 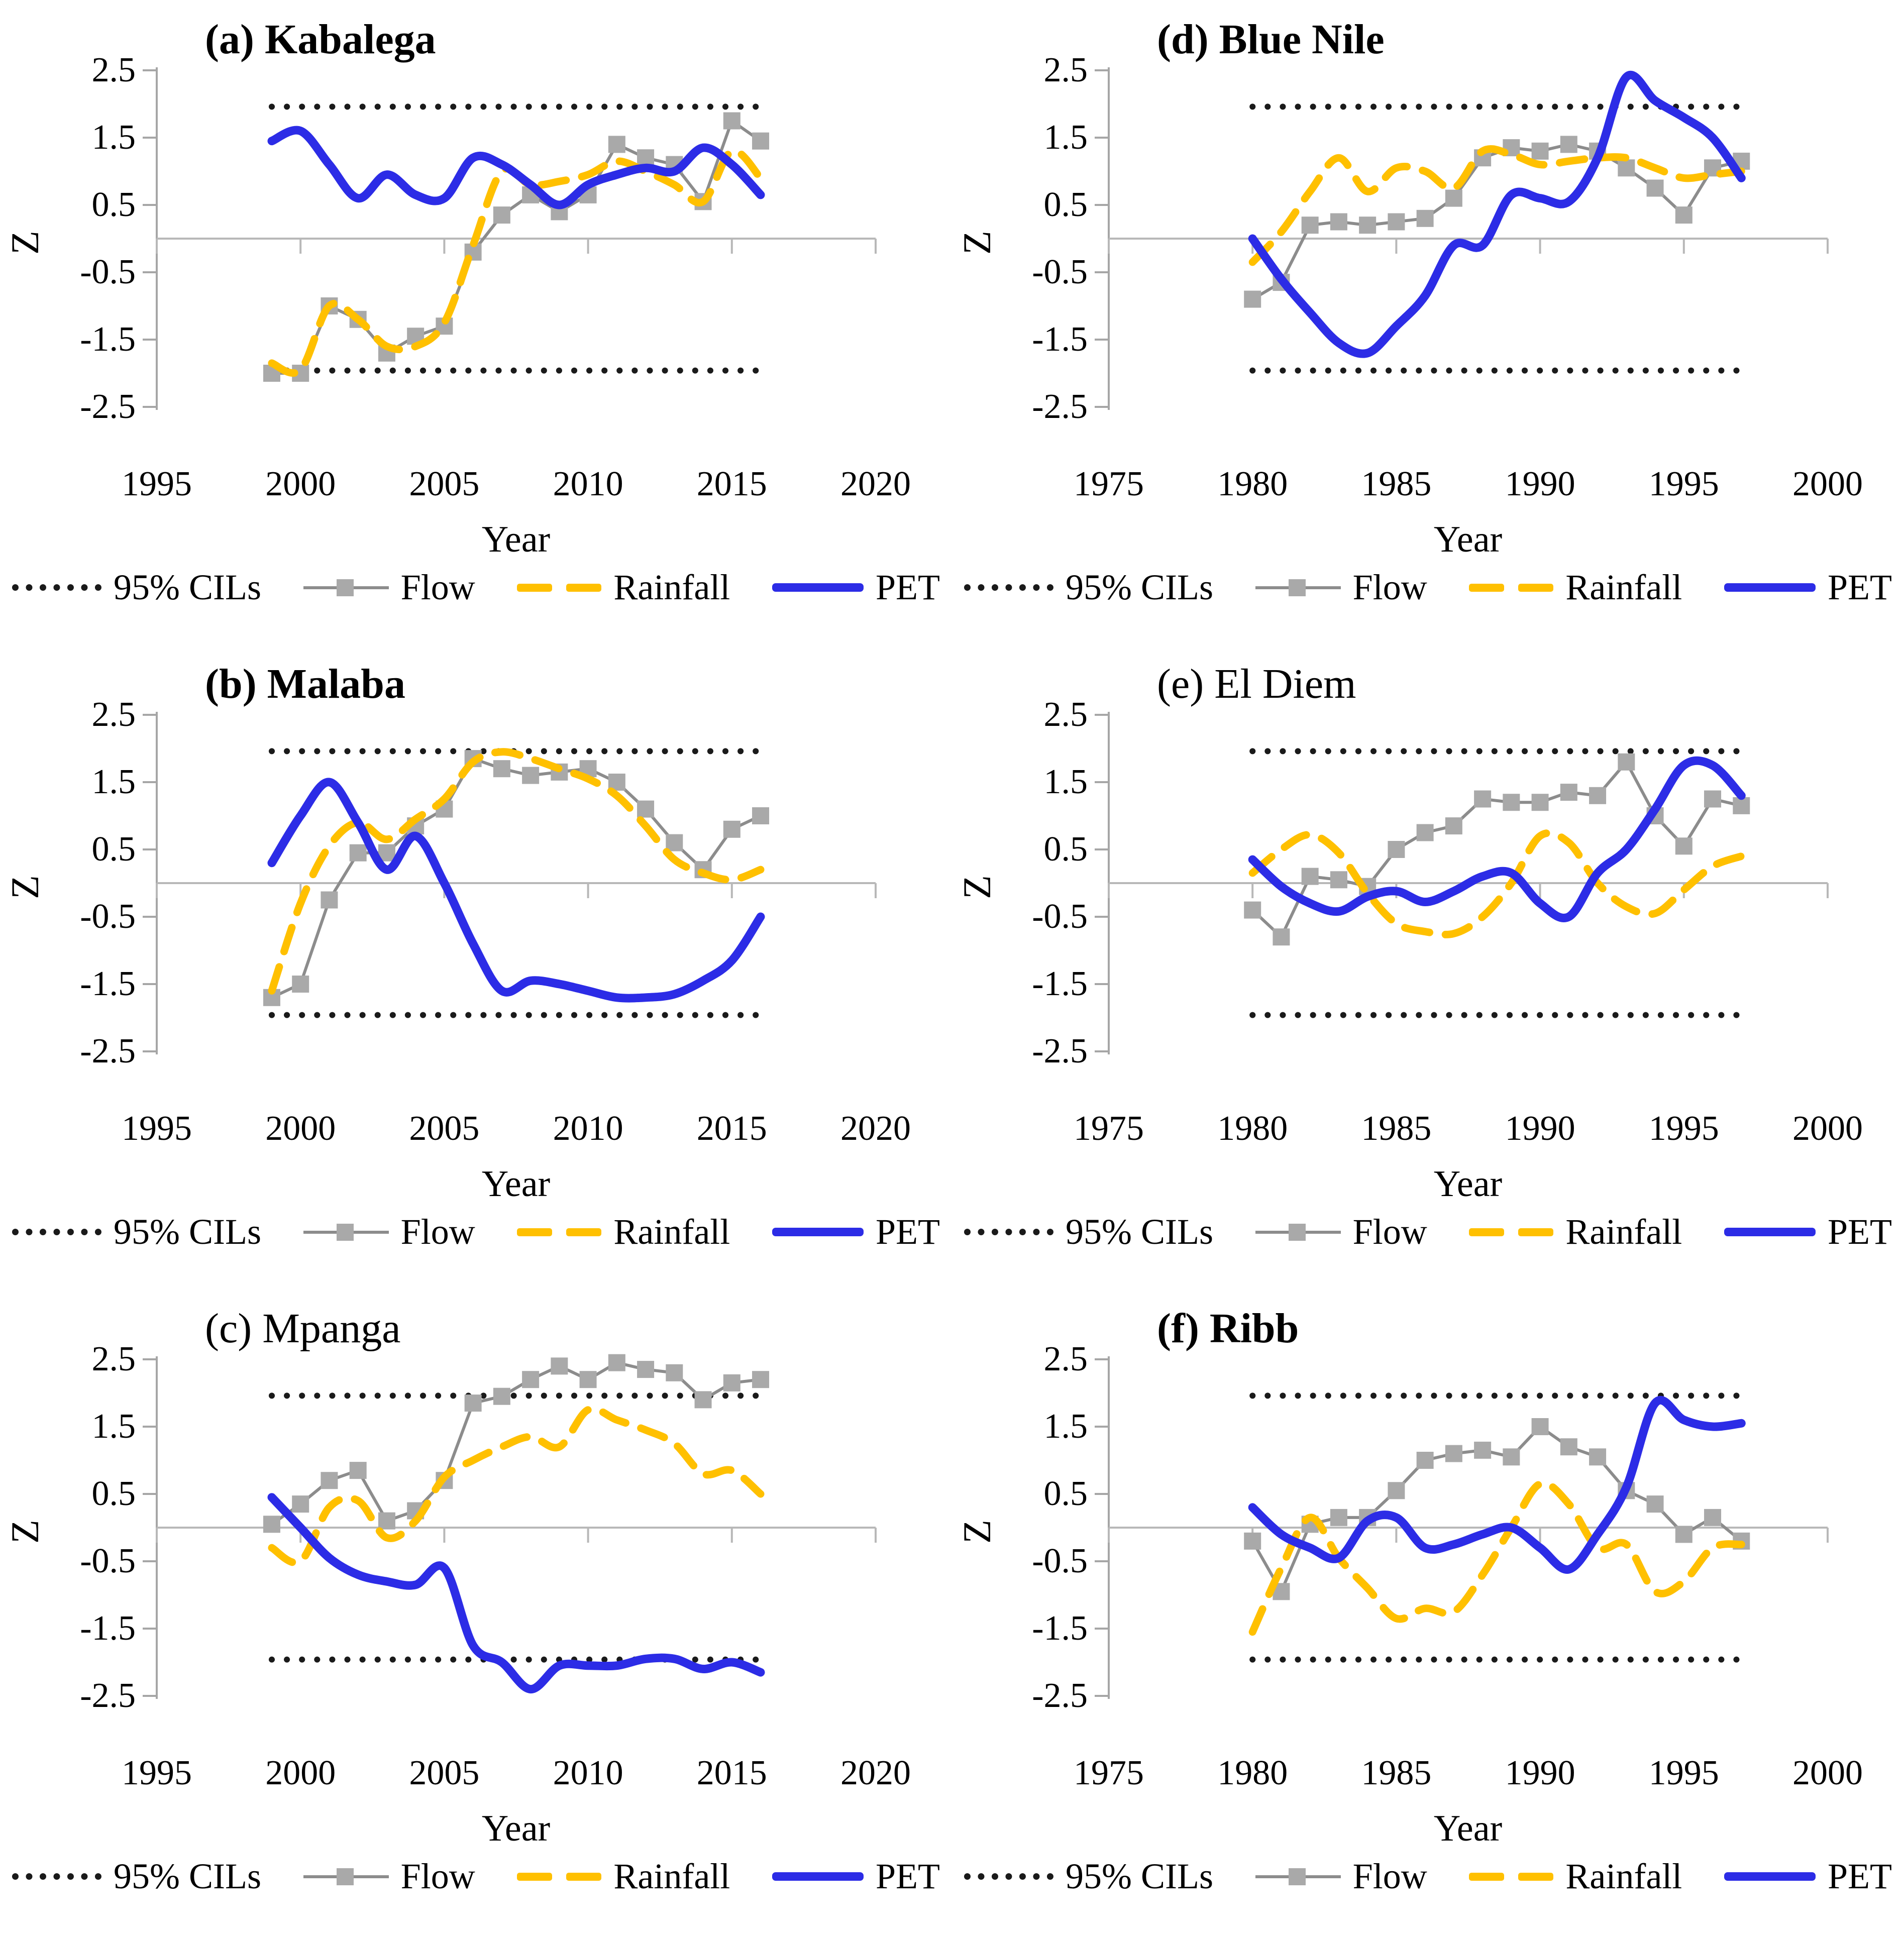 What do you see at coordinates (305, 684) in the screenshot?
I see `chart-title: (b) Malaba` at bounding box center [305, 684].